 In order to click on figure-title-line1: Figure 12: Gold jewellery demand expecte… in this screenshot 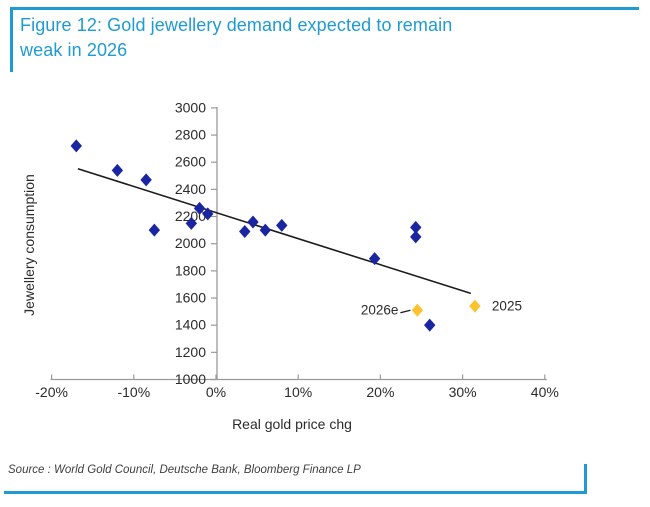, I will do `click(236, 25)`.